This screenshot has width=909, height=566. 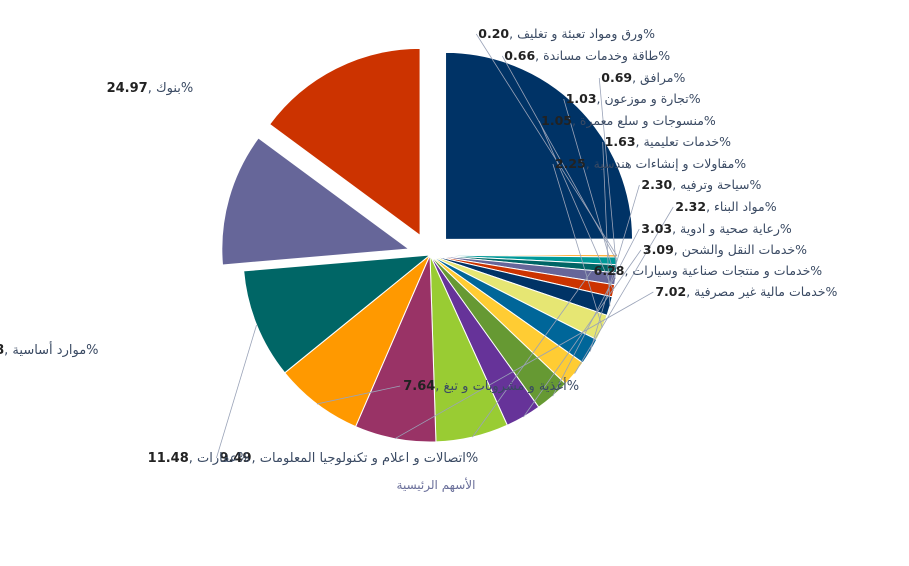 I want to click on data-label-name: %رعاية صحية و ادوية ,, so click(x=732, y=229).